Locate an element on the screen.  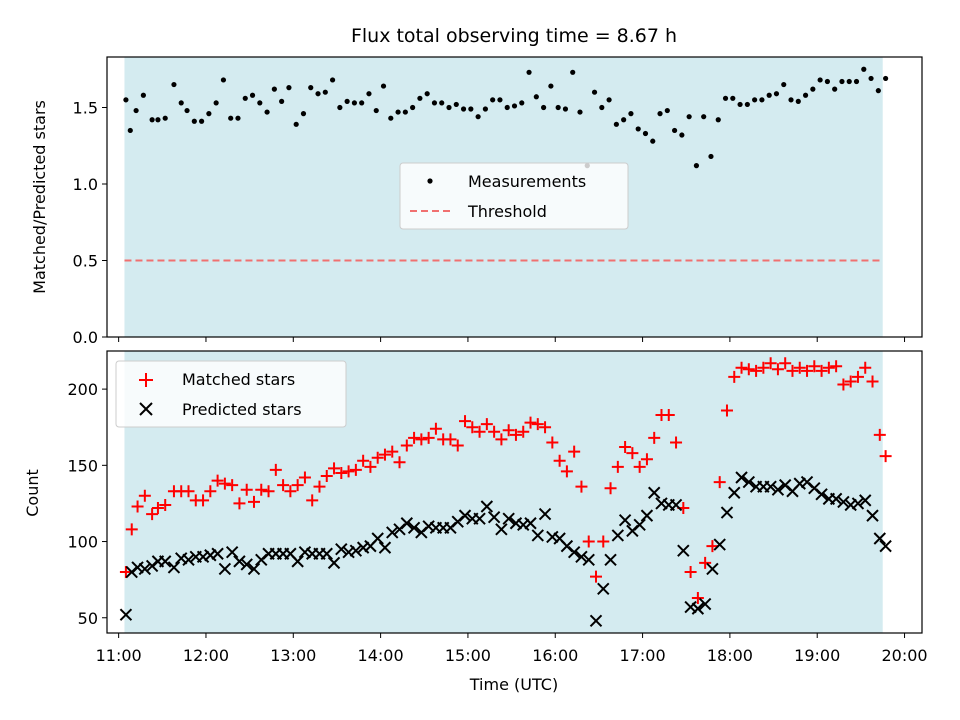
chart-title: Flux total observing time = 8.67 h is located at coordinates (514, 36).